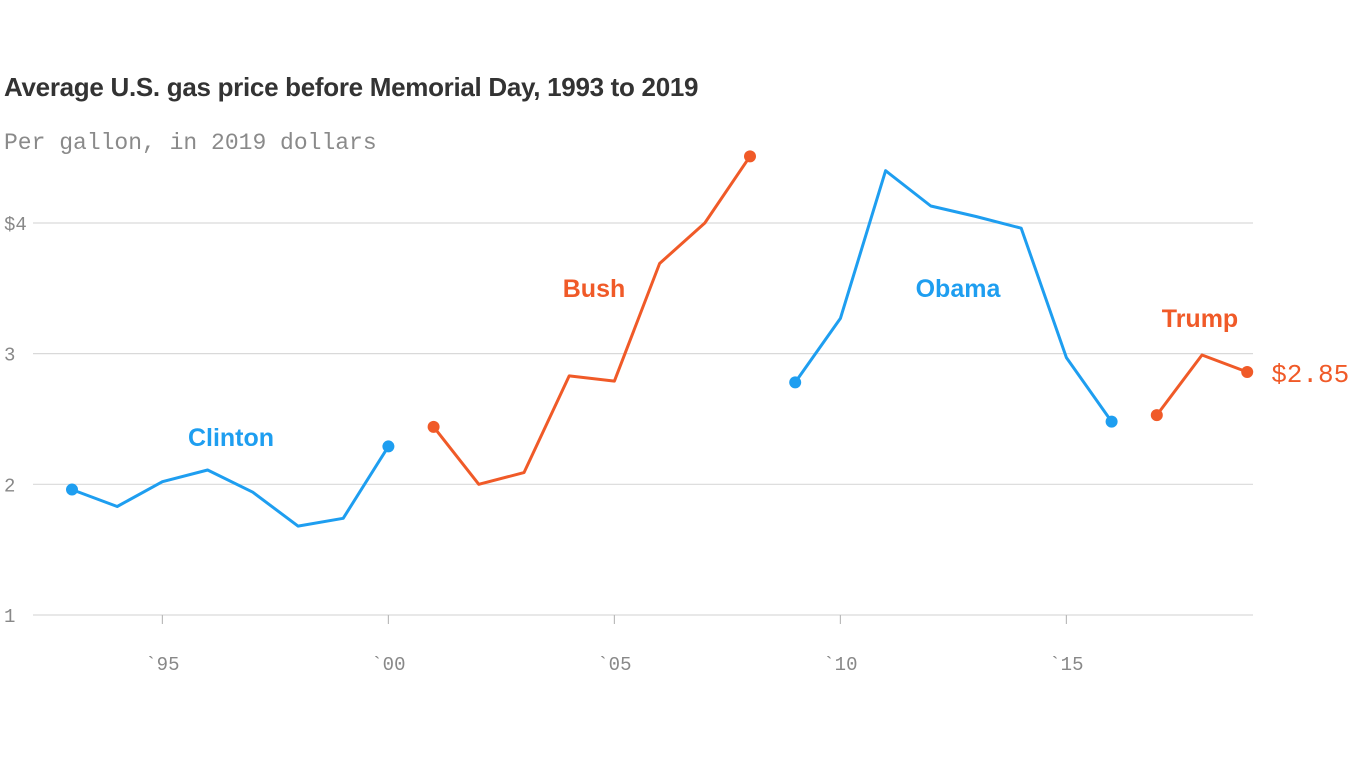 This screenshot has width=1366, height=768. Describe the element at coordinates (9, 356) in the screenshot. I see `y-tick-label: 3` at that location.